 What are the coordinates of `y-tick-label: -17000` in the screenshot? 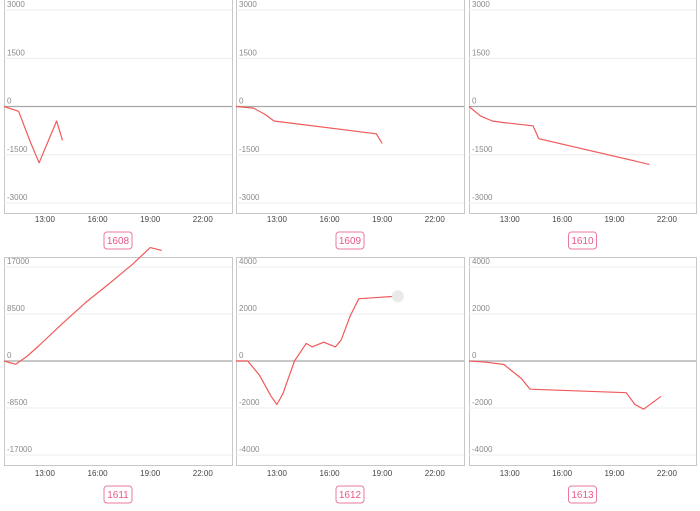 It's located at (19, 449).